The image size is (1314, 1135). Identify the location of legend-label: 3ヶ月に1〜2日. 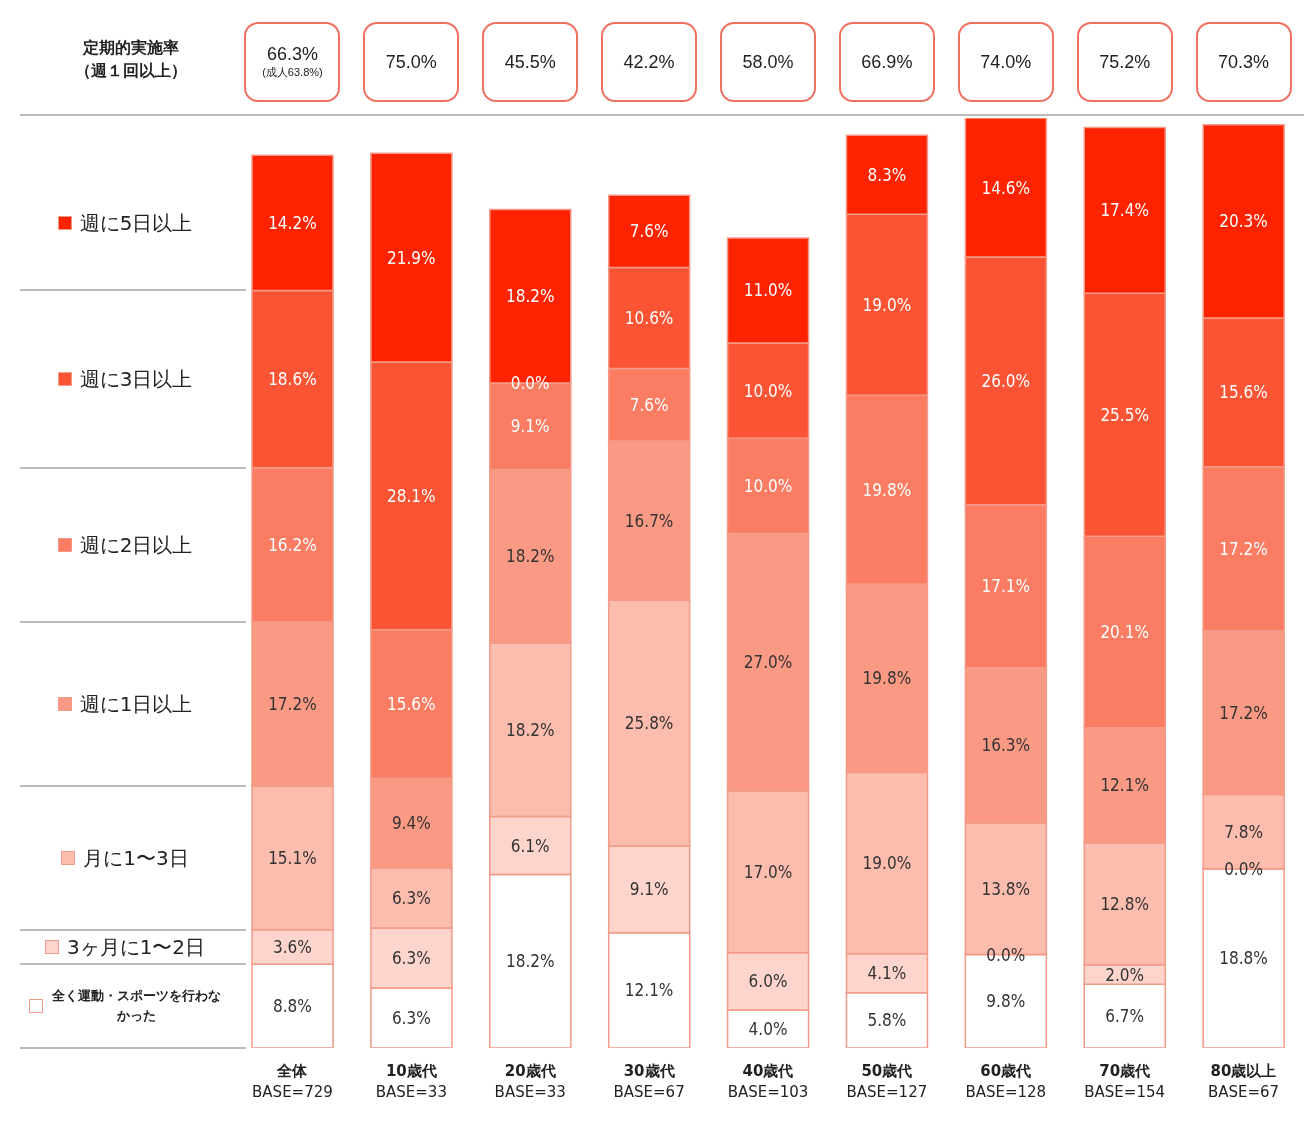
(136, 946).